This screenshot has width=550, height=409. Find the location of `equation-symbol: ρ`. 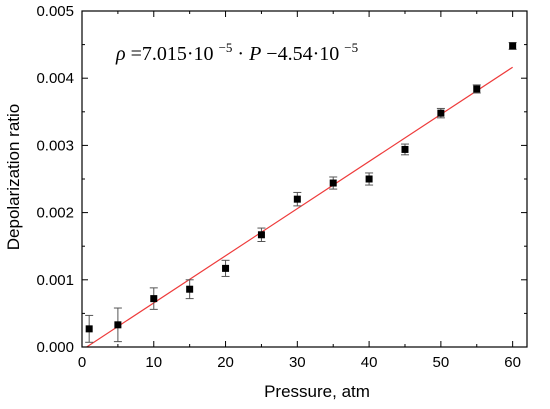

equation-symbol: ρ is located at coordinates (120, 54).